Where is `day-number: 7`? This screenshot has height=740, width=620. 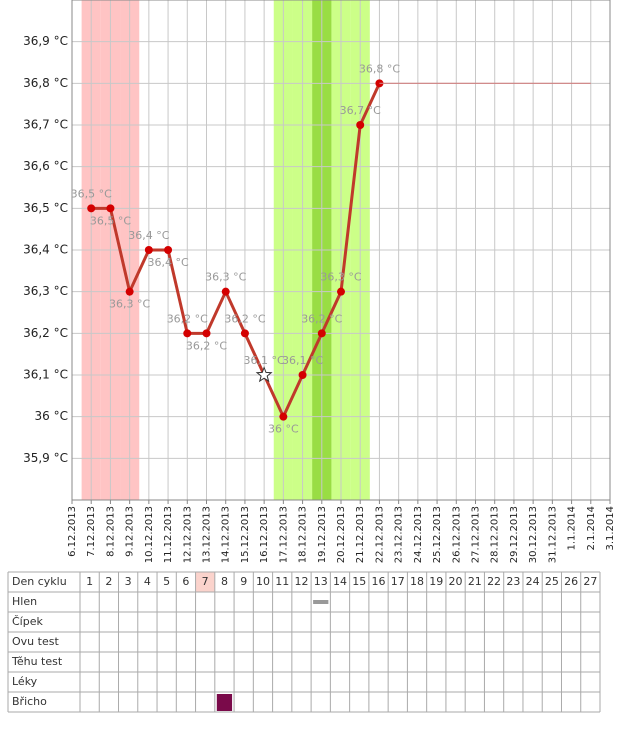 day-number: 7 is located at coordinates (205, 581).